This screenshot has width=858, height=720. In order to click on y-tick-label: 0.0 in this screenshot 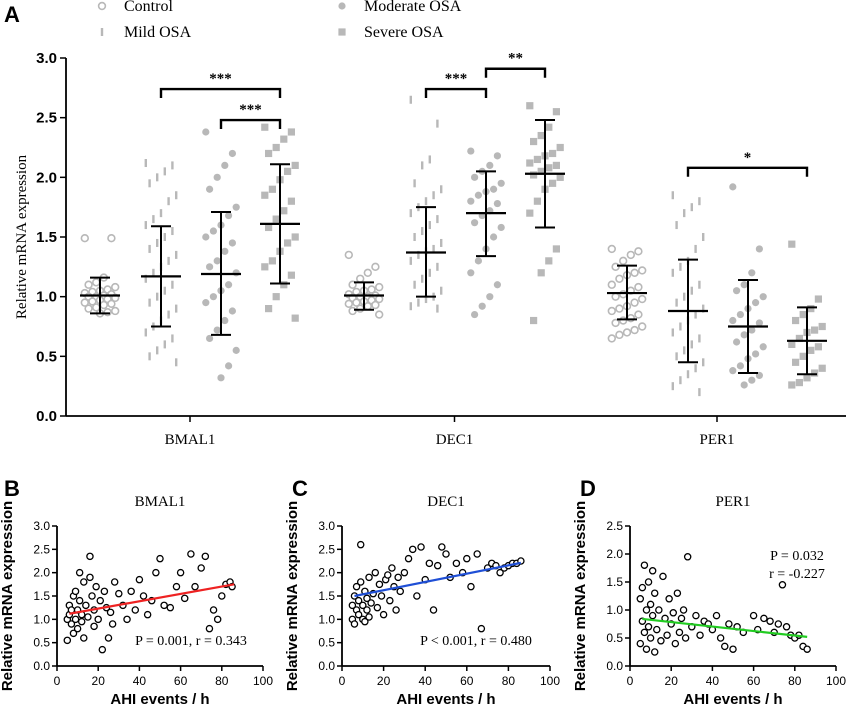, I will do `click(46, 416)`.